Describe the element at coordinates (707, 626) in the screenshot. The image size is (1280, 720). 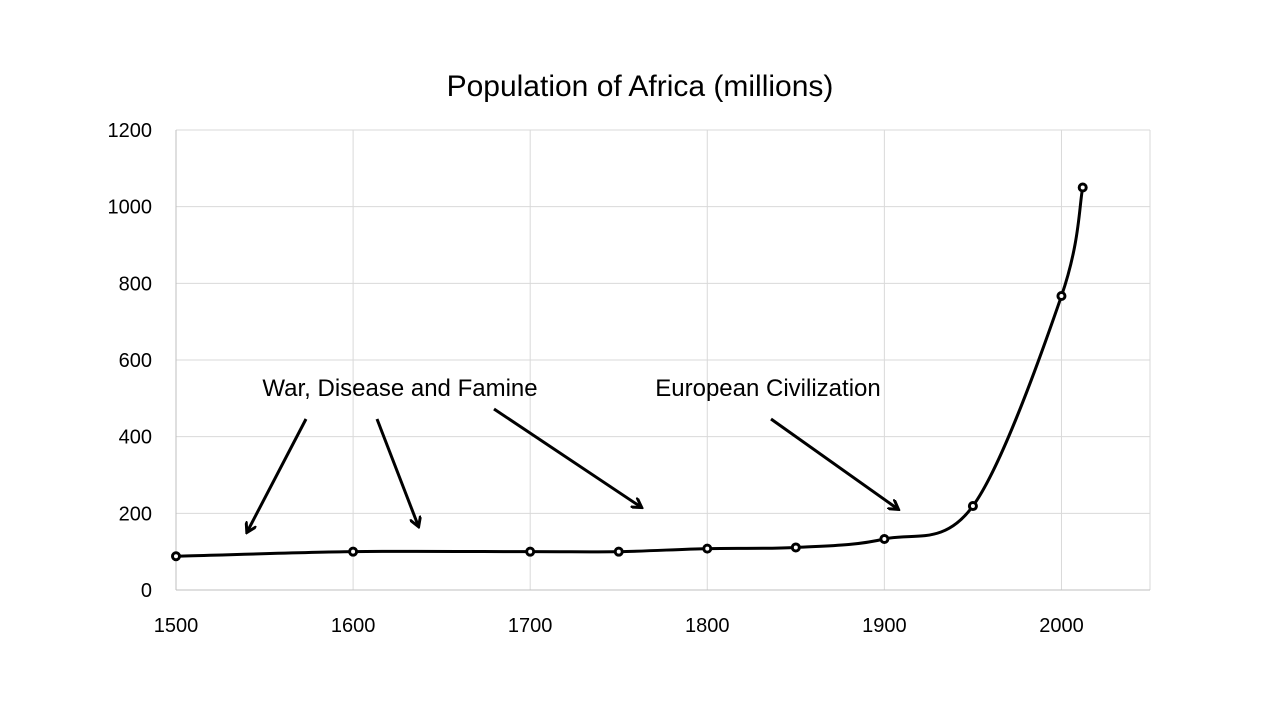
I see `x-tick-label: 1800` at that location.